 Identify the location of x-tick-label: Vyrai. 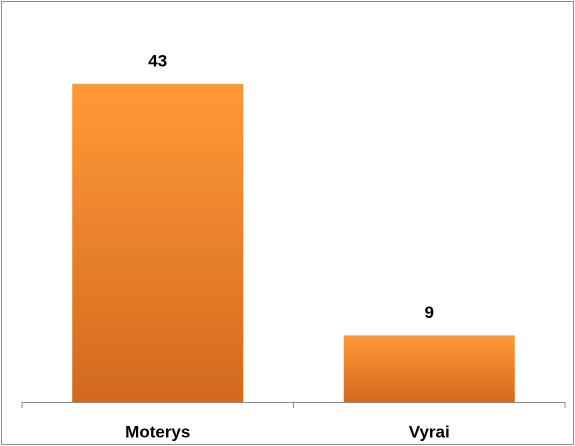
(429, 431).